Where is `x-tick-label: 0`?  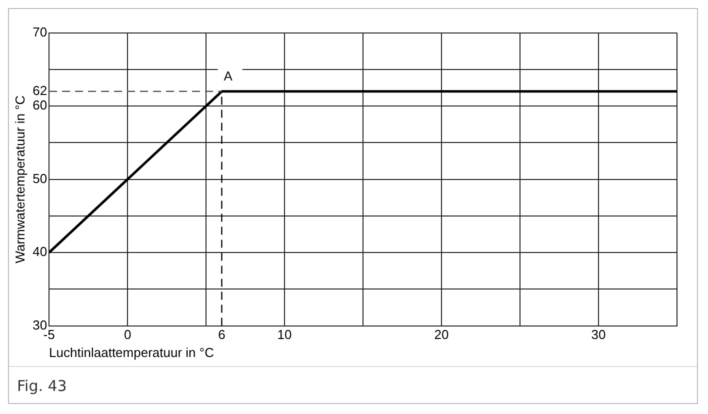 x-tick-label: 0 is located at coordinates (128, 334).